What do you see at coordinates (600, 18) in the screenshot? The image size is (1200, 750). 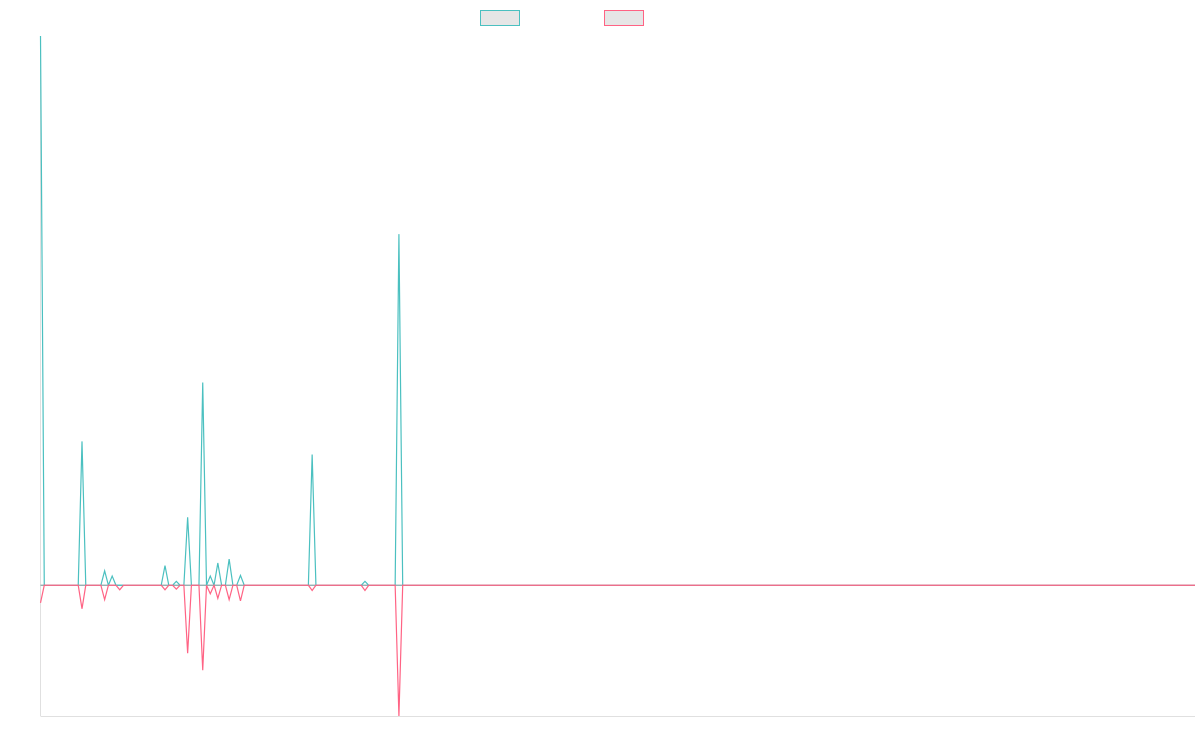 I see `legend` at bounding box center [600, 18].